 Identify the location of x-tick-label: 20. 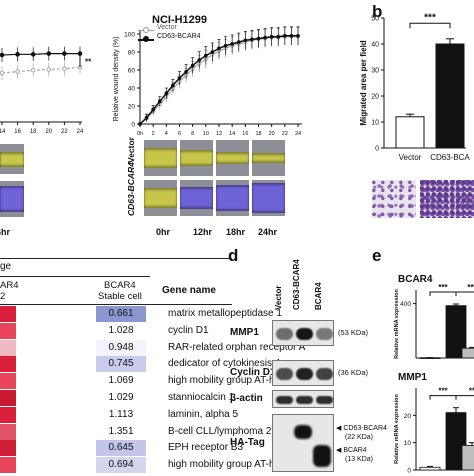
(272, 134).